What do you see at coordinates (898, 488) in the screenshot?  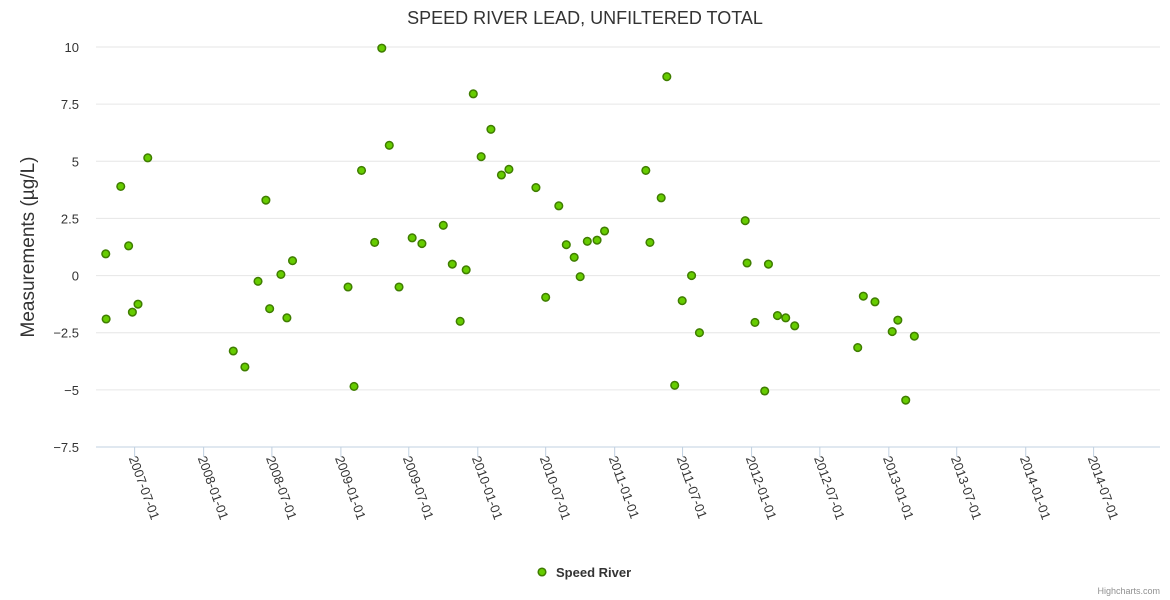 I see `x-tick-label: 2013-01-01` at bounding box center [898, 488].